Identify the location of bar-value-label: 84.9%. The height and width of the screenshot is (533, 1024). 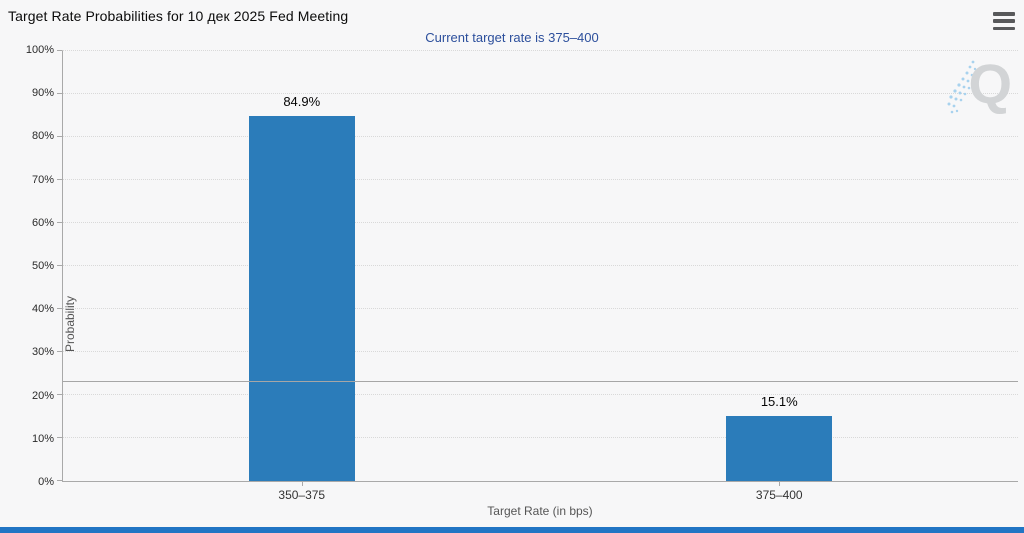
(302, 101).